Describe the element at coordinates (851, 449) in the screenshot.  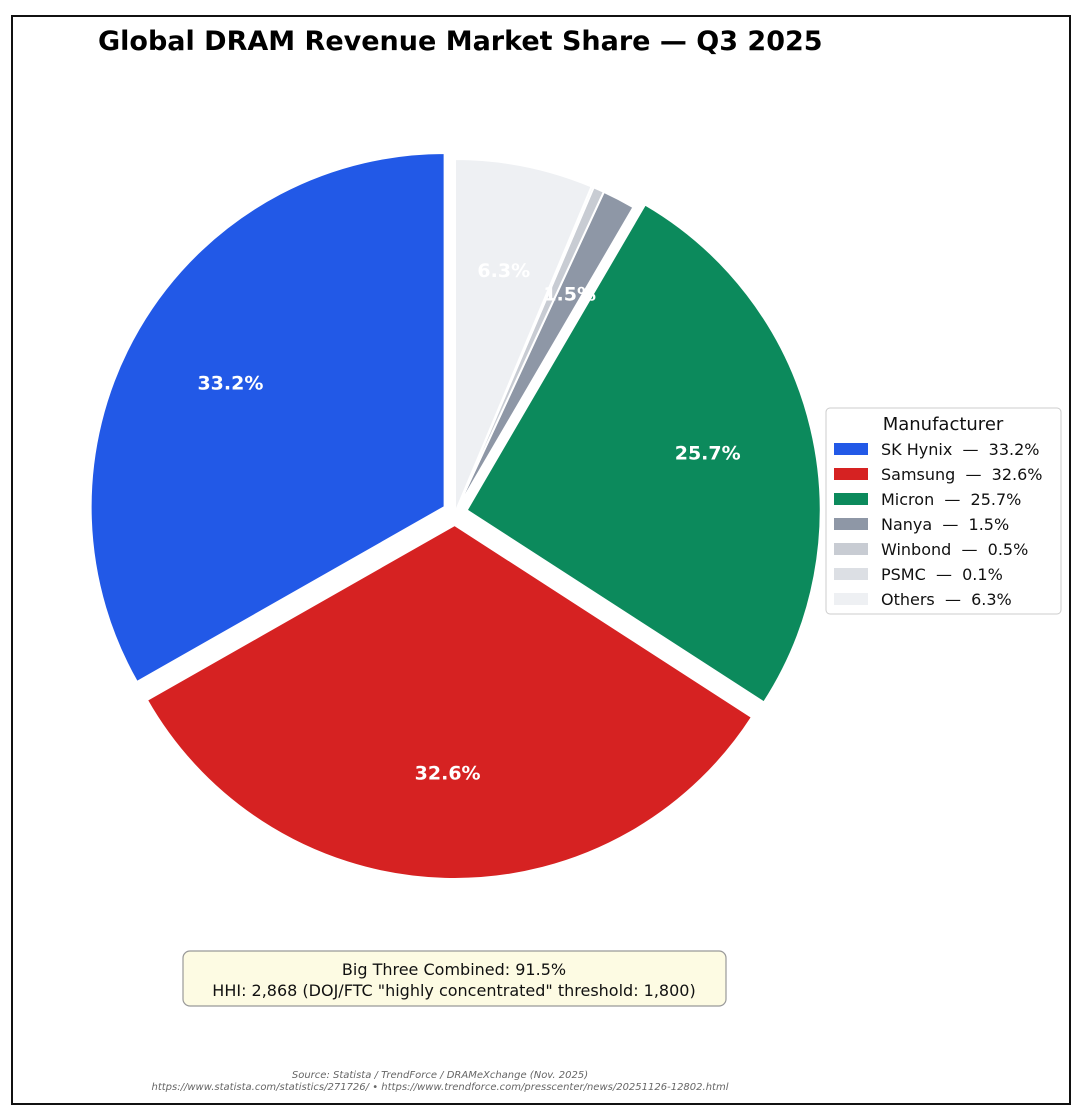
I see `legend-swatch-sk-hynix` at that location.